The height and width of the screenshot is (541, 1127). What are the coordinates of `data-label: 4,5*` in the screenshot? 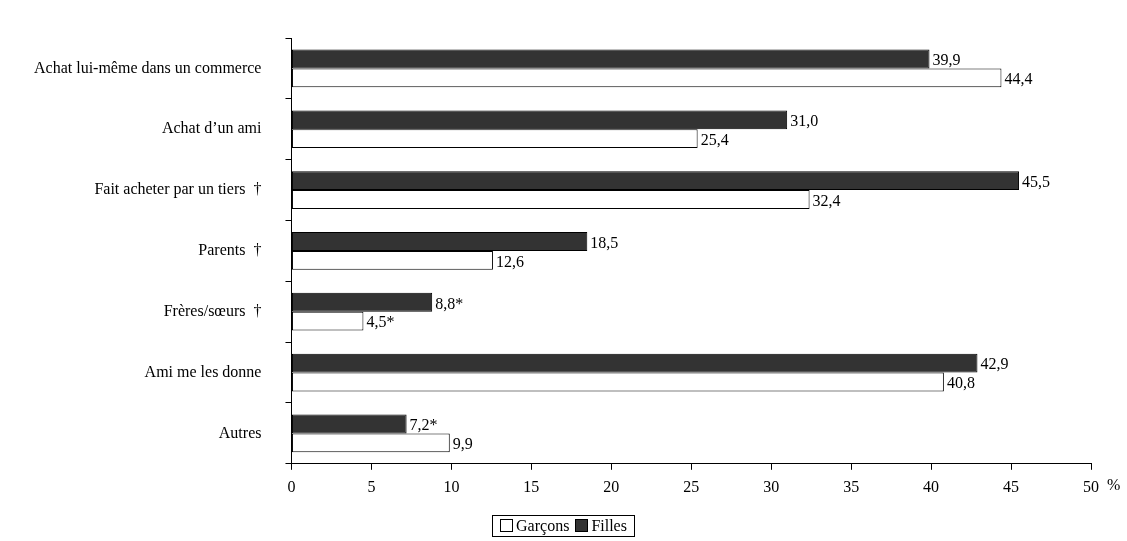 It's located at (380, 322).